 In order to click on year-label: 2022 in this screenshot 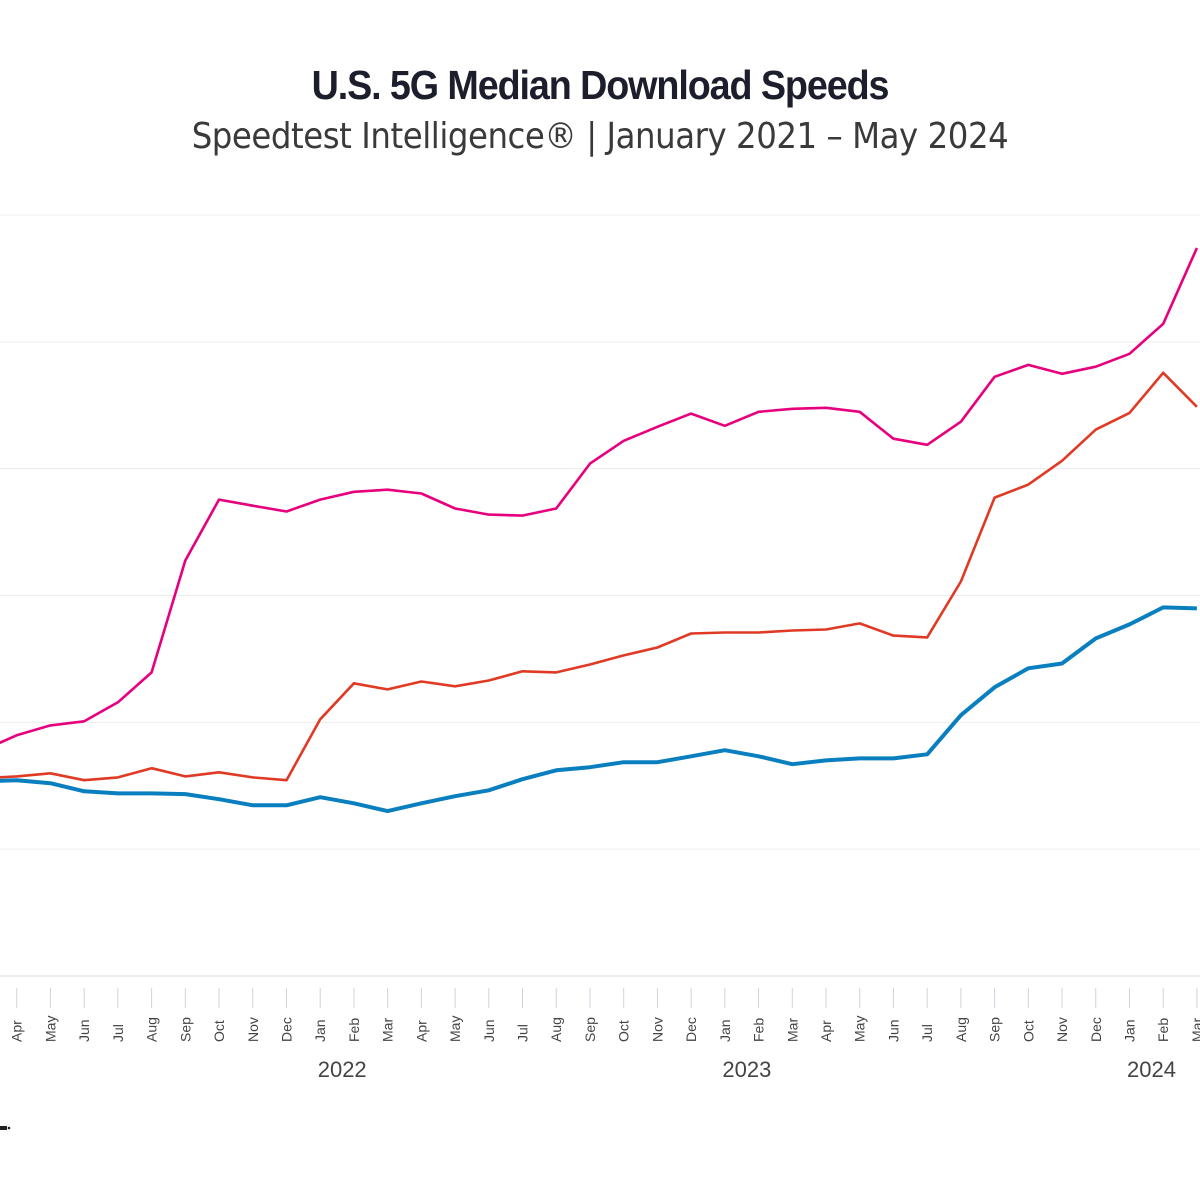, I will do `click(342, 1069)`.